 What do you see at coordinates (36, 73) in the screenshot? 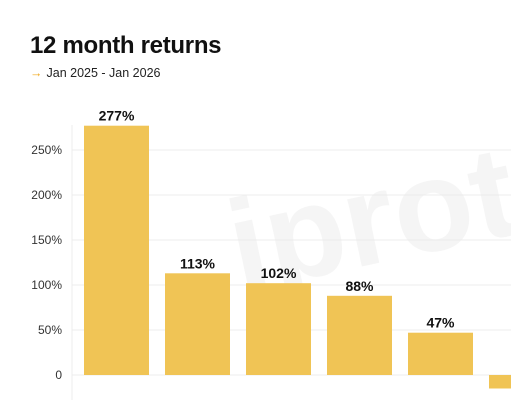
I see `arrow-right-icon: →` at bounding box center [36, 73].